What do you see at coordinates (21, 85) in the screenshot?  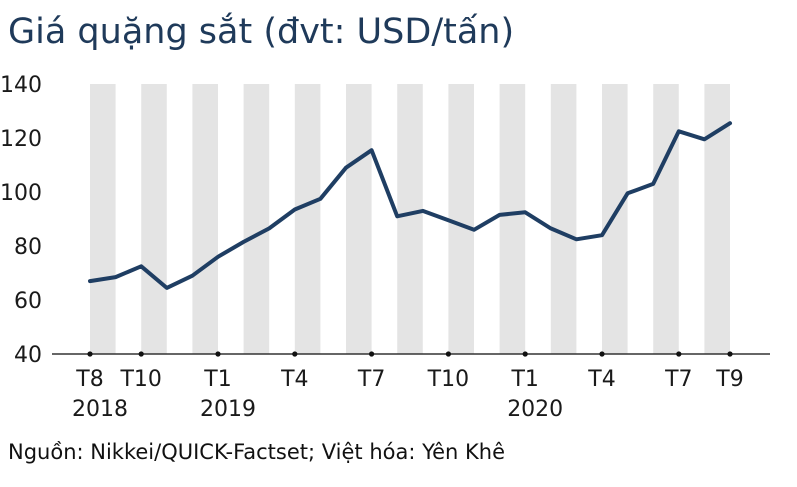 I see `y-tick-label: 140` at bounding box center [21, 85].